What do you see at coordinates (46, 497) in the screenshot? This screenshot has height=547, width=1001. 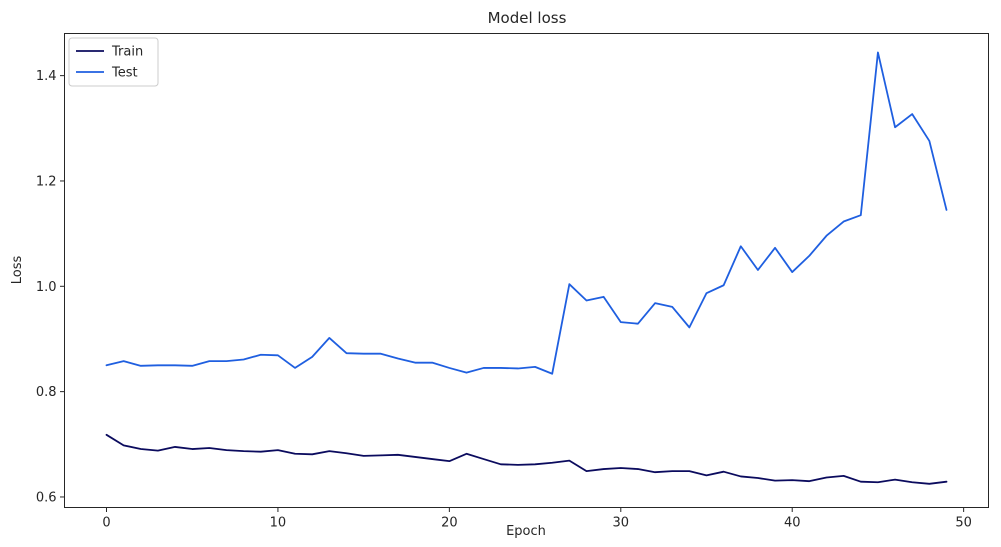 I see `y-tick-label: 0.6` at bounding box center [46, 497].